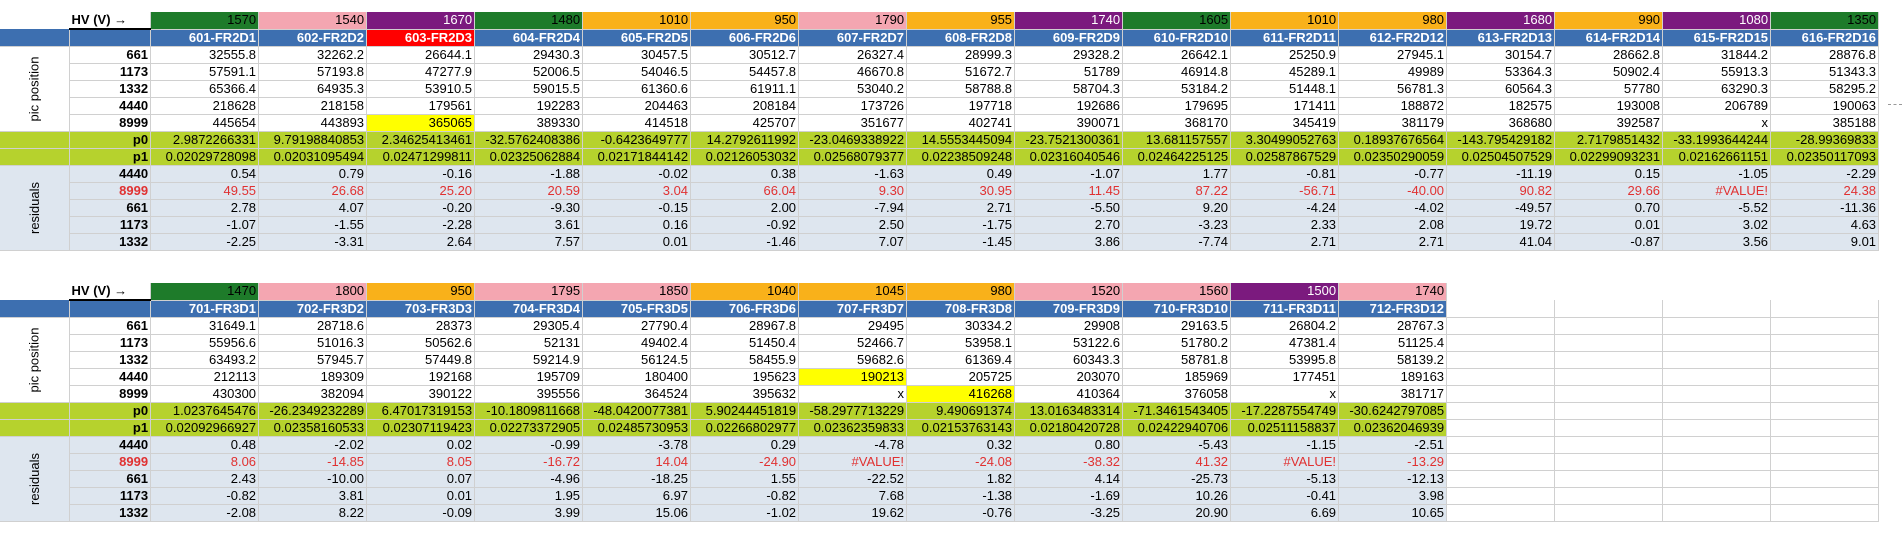  Describe the element at coordinates (1069, 140) in the screenshot. I see `p0-cell: -23.7521300361` at that location.